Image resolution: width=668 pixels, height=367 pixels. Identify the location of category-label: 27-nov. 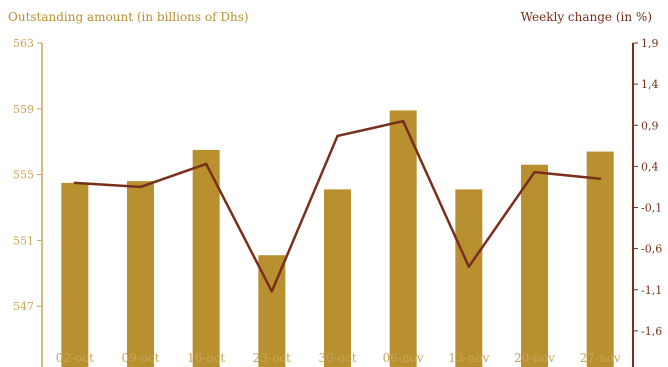
(600, 358).